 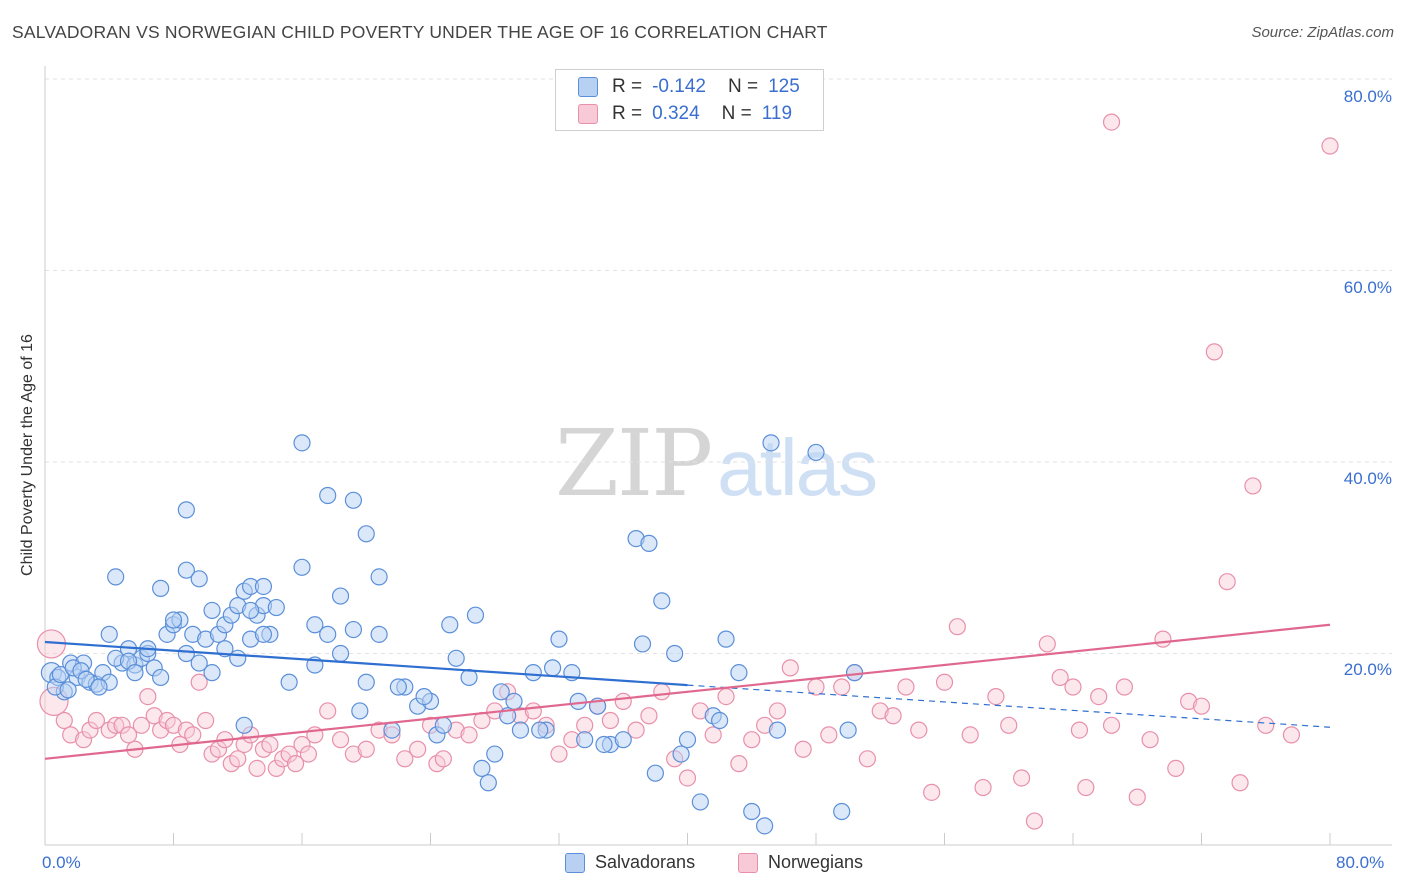 What do you see at coordinates (797, 467) in the screenshot?
I see `watermark-atlas: atlas` at bounding box center [797, 467].